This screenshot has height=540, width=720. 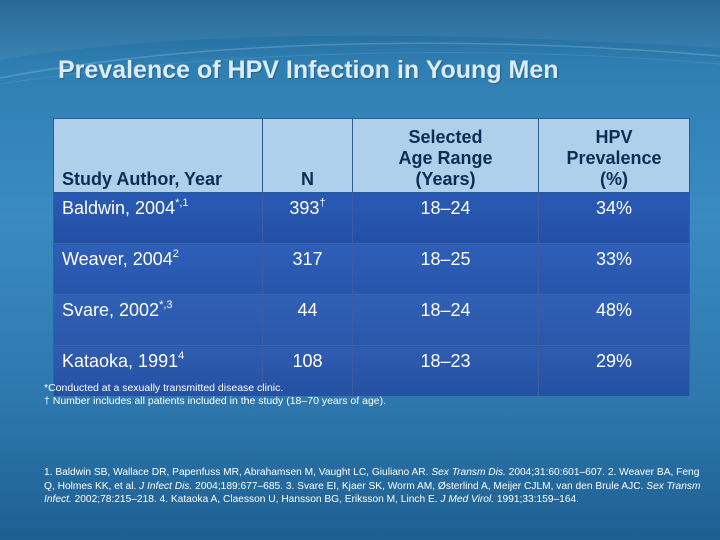 I want to click on cell-author: Baldwin, 2004*,1, so click(x=158, y=218).